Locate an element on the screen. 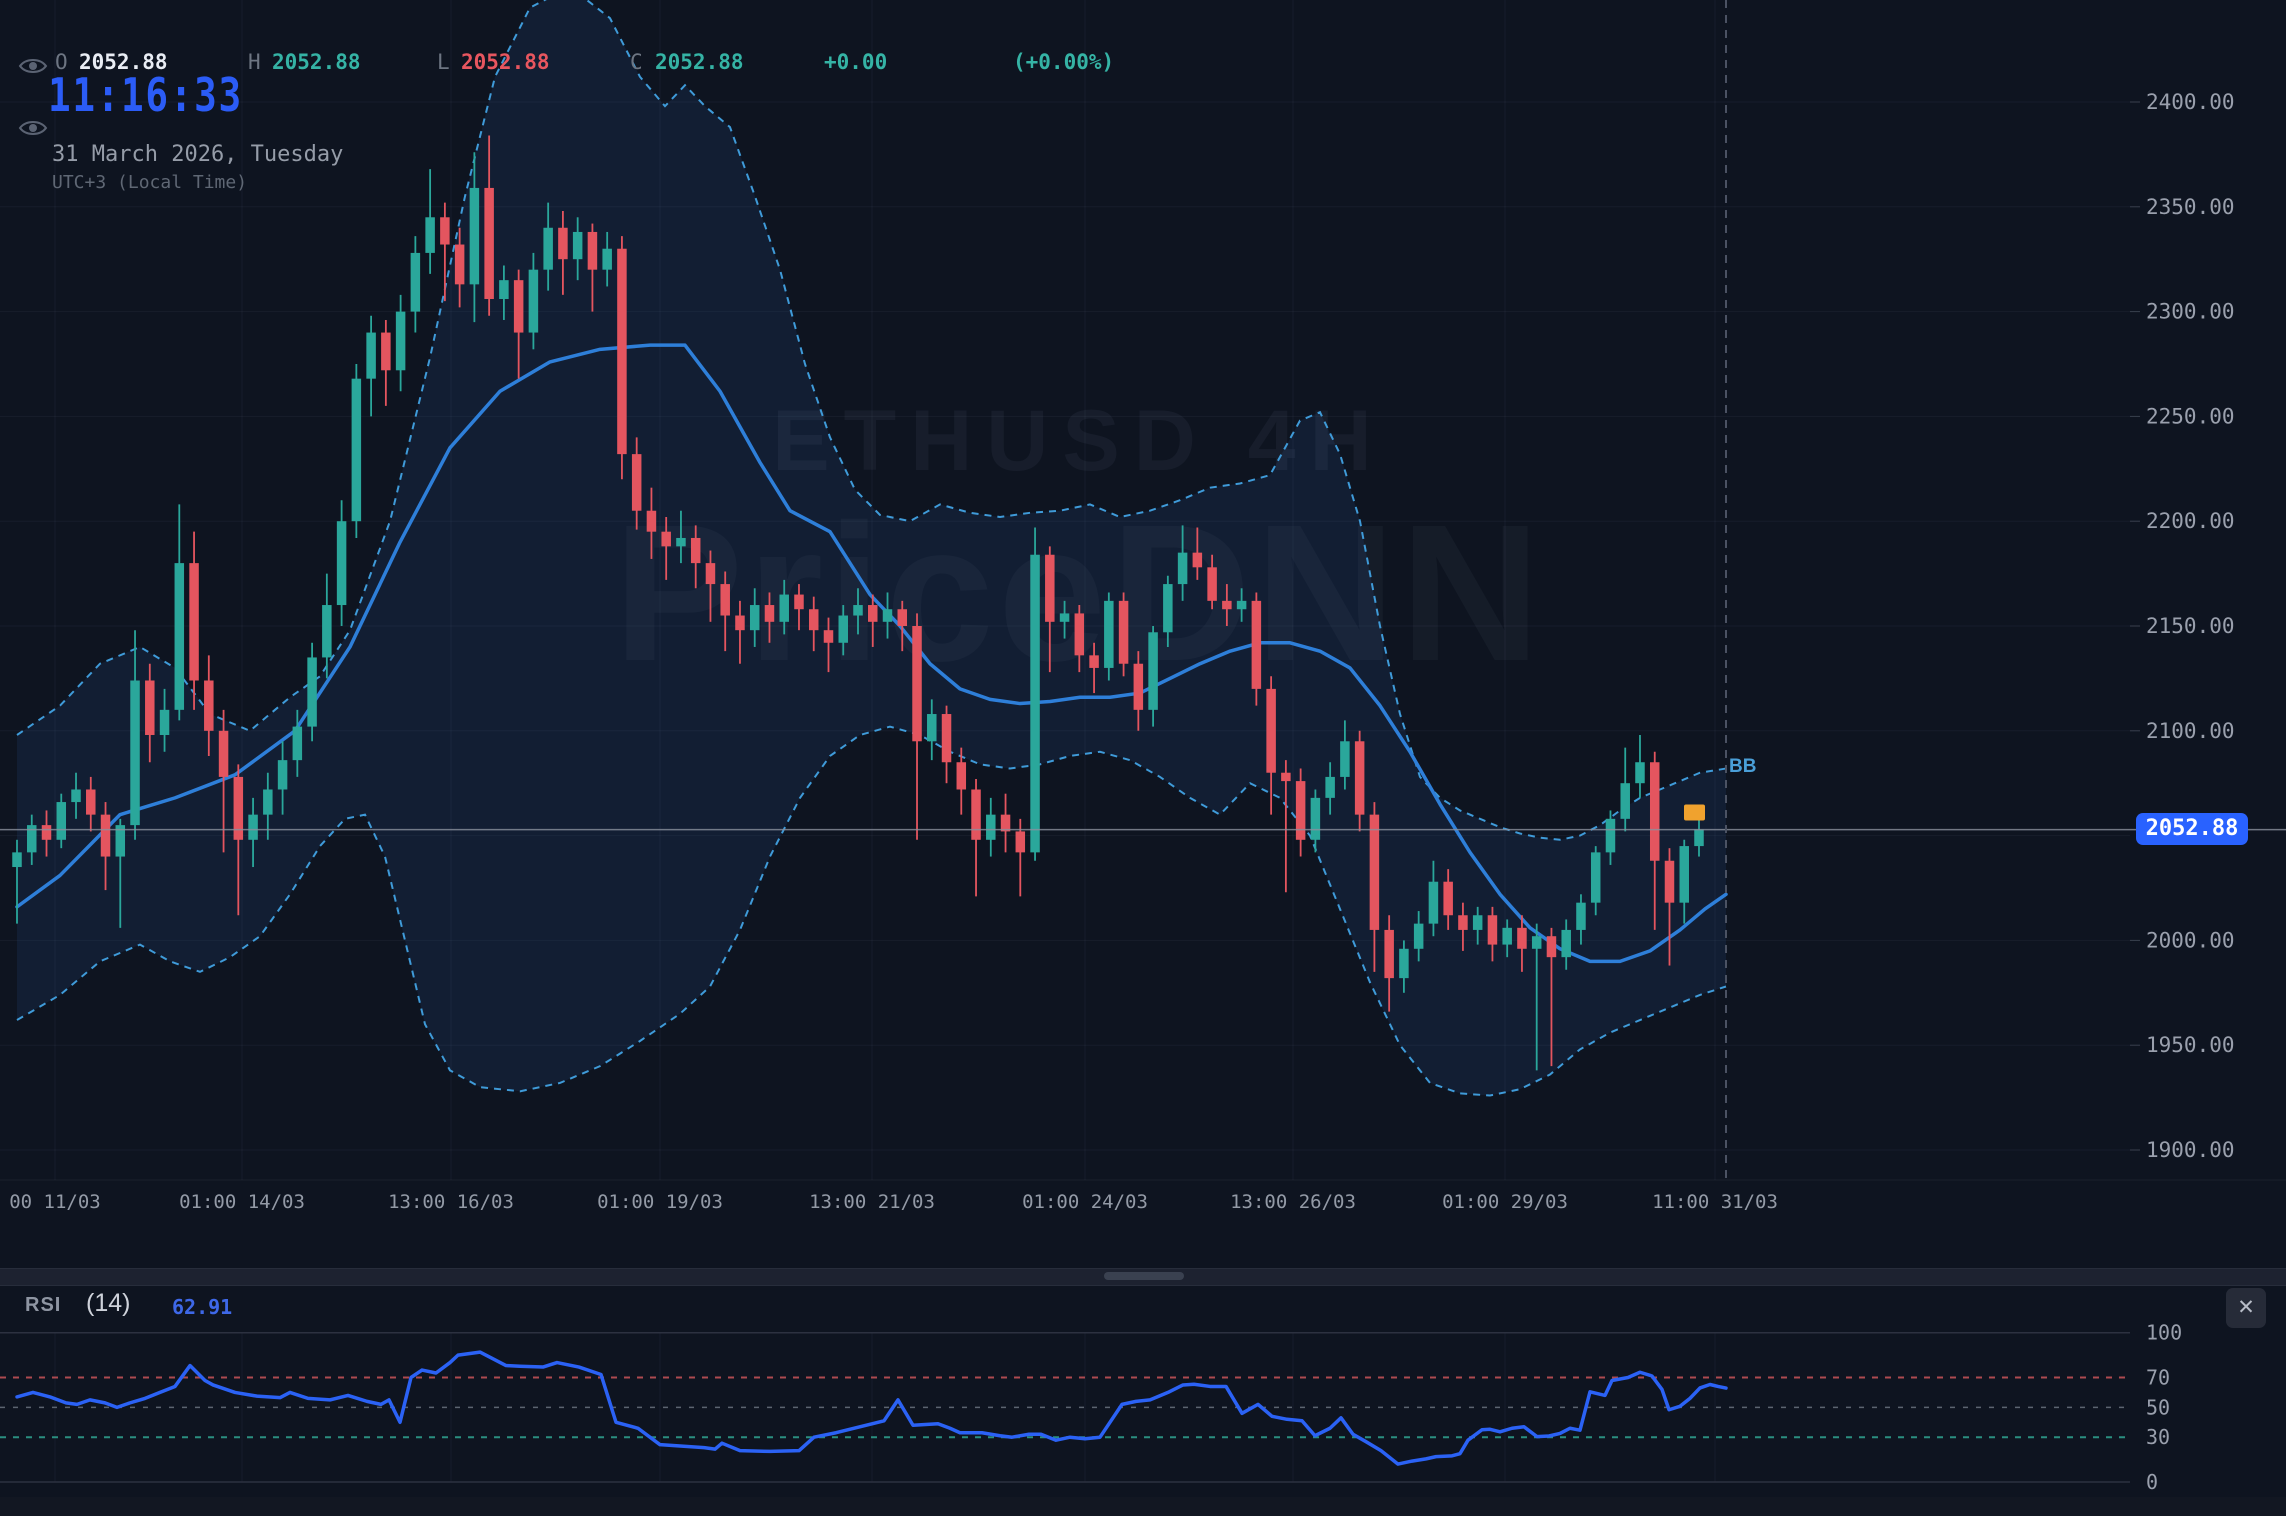  rsi-axis: 100 70 50 30 0 is located at coordinates (2164, 1407).